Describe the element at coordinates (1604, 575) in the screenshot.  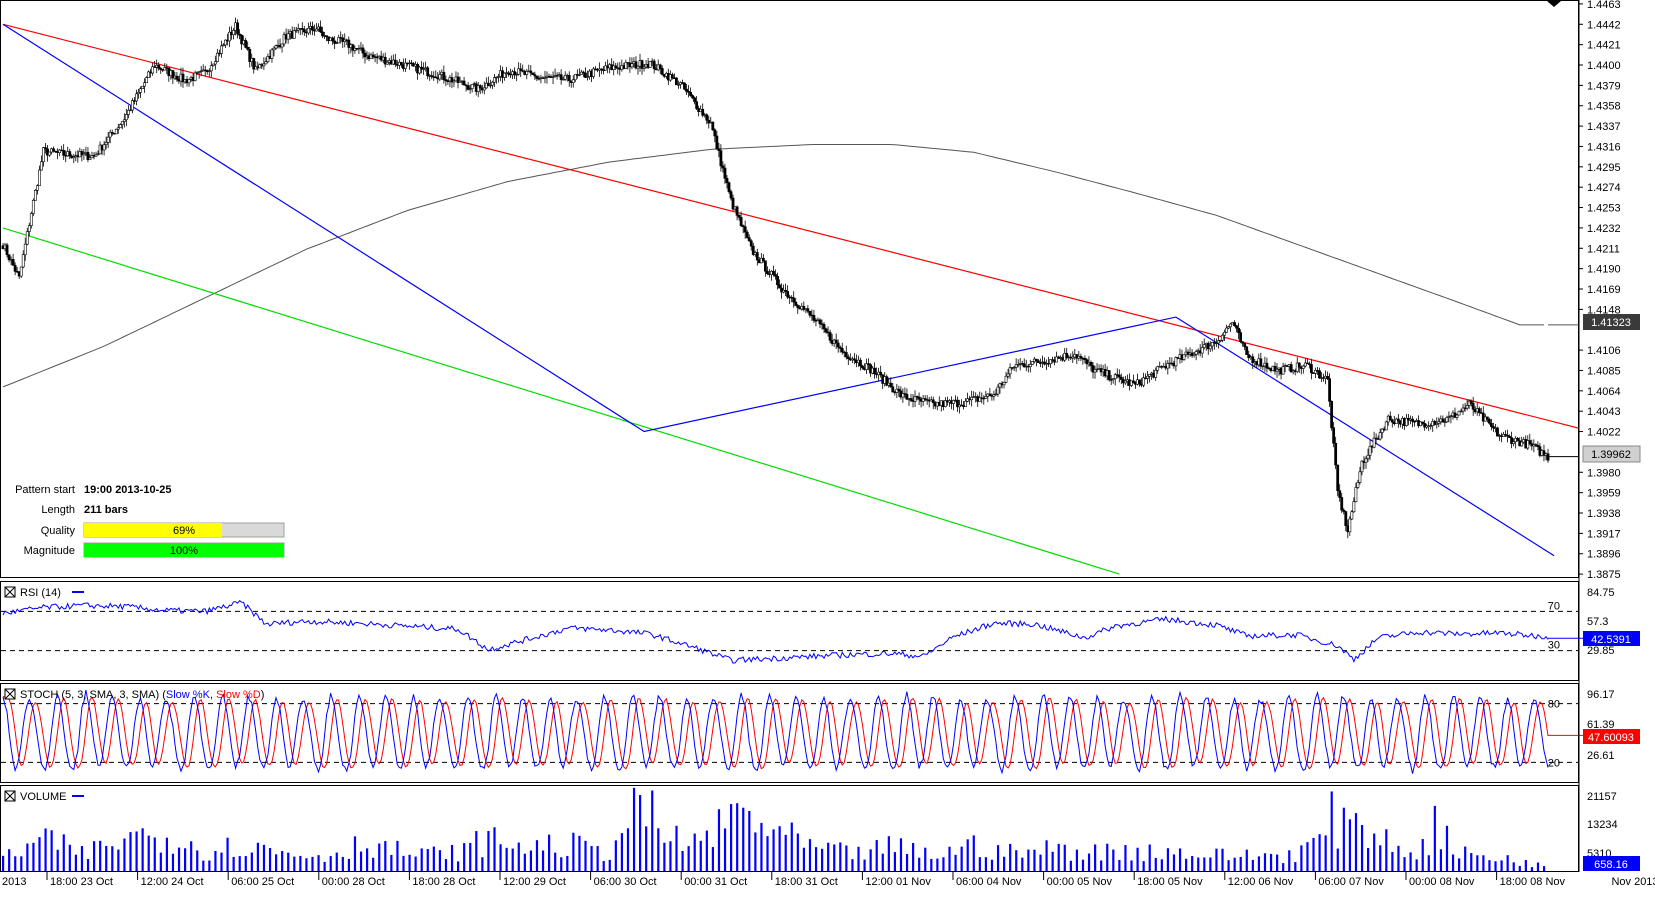
I see `price-tick-label: 1.3875` at that location.